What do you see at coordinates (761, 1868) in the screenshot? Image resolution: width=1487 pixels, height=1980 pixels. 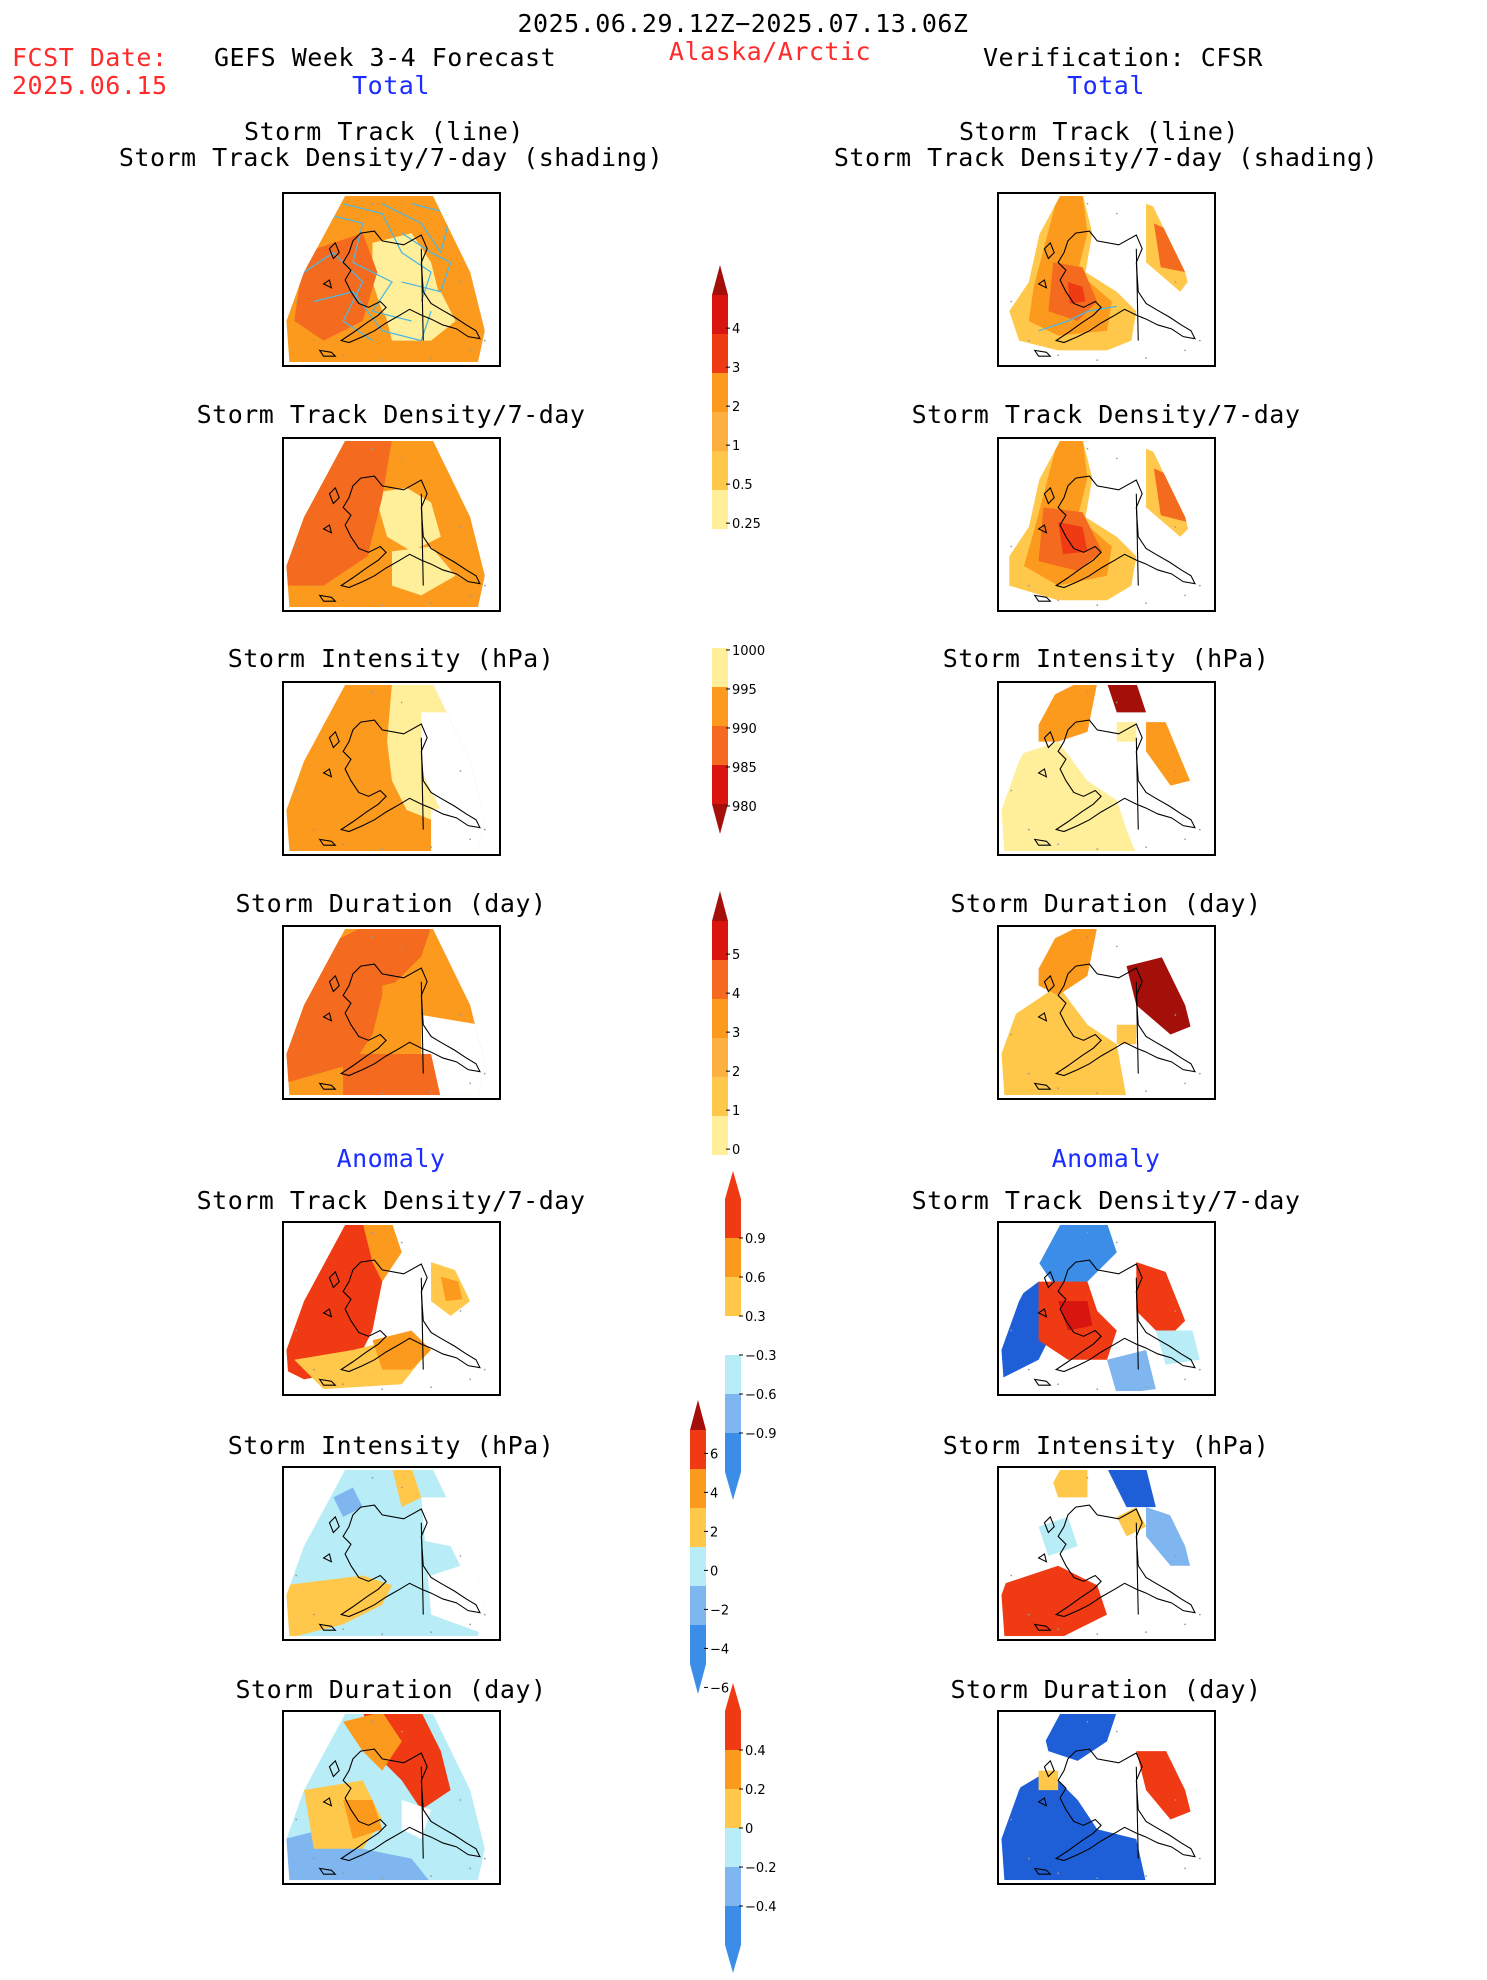 I see `colorbar-tick-label: −0.2` at bounding box center [761, 1868].